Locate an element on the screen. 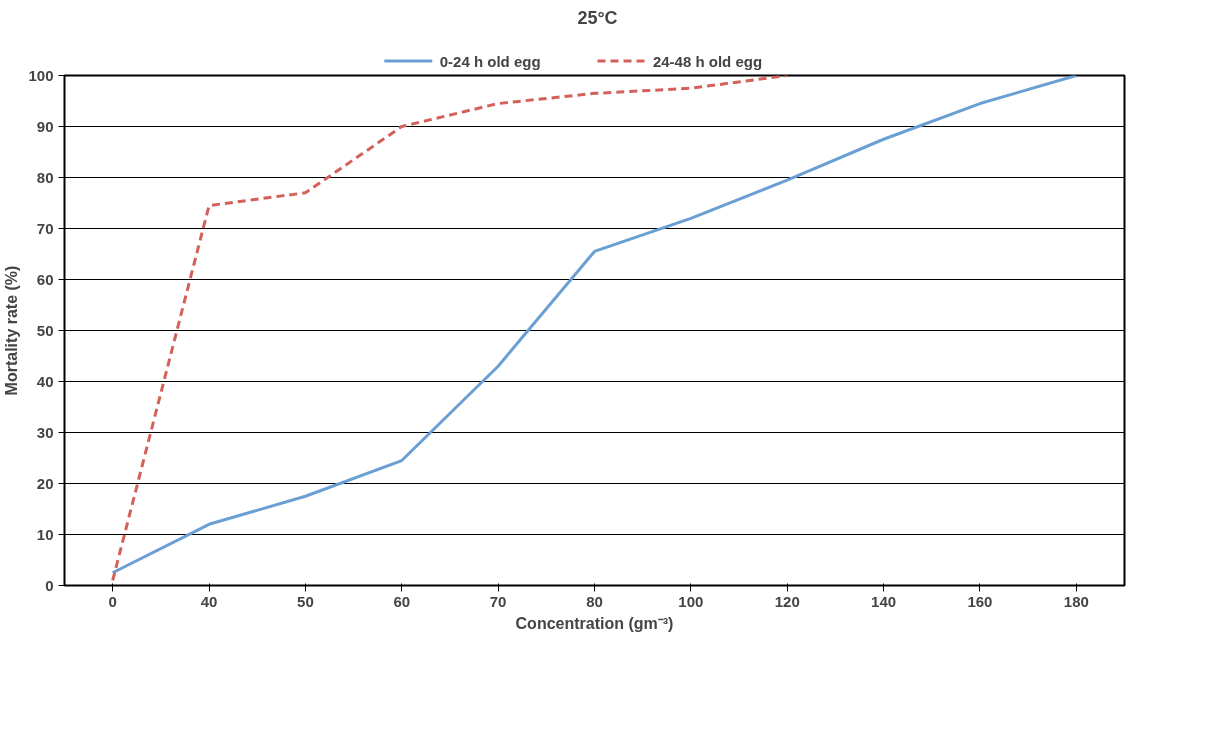 This screenshot has height=740, width=1210. x-tick-label: 0 is located at coordinates (112, 601).